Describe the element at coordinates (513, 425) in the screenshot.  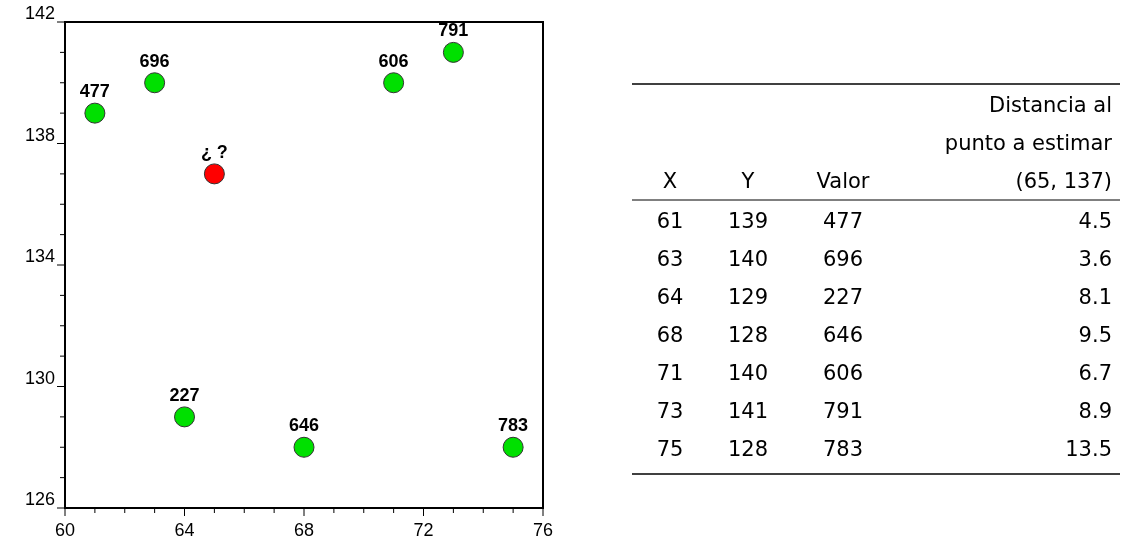
I see `annotation: 783` at that location.